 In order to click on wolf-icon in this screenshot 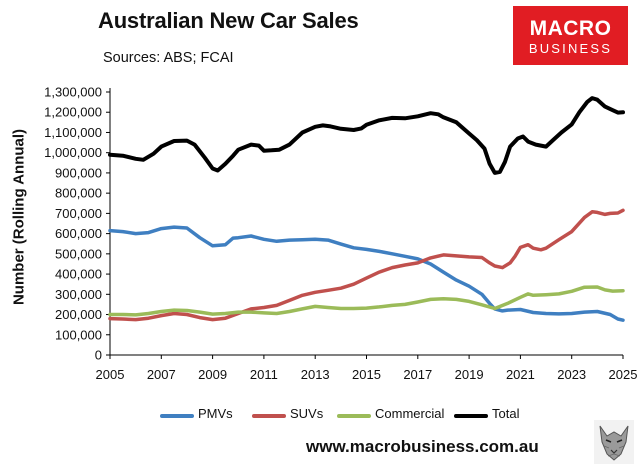, I will do `click(614, 442)`.